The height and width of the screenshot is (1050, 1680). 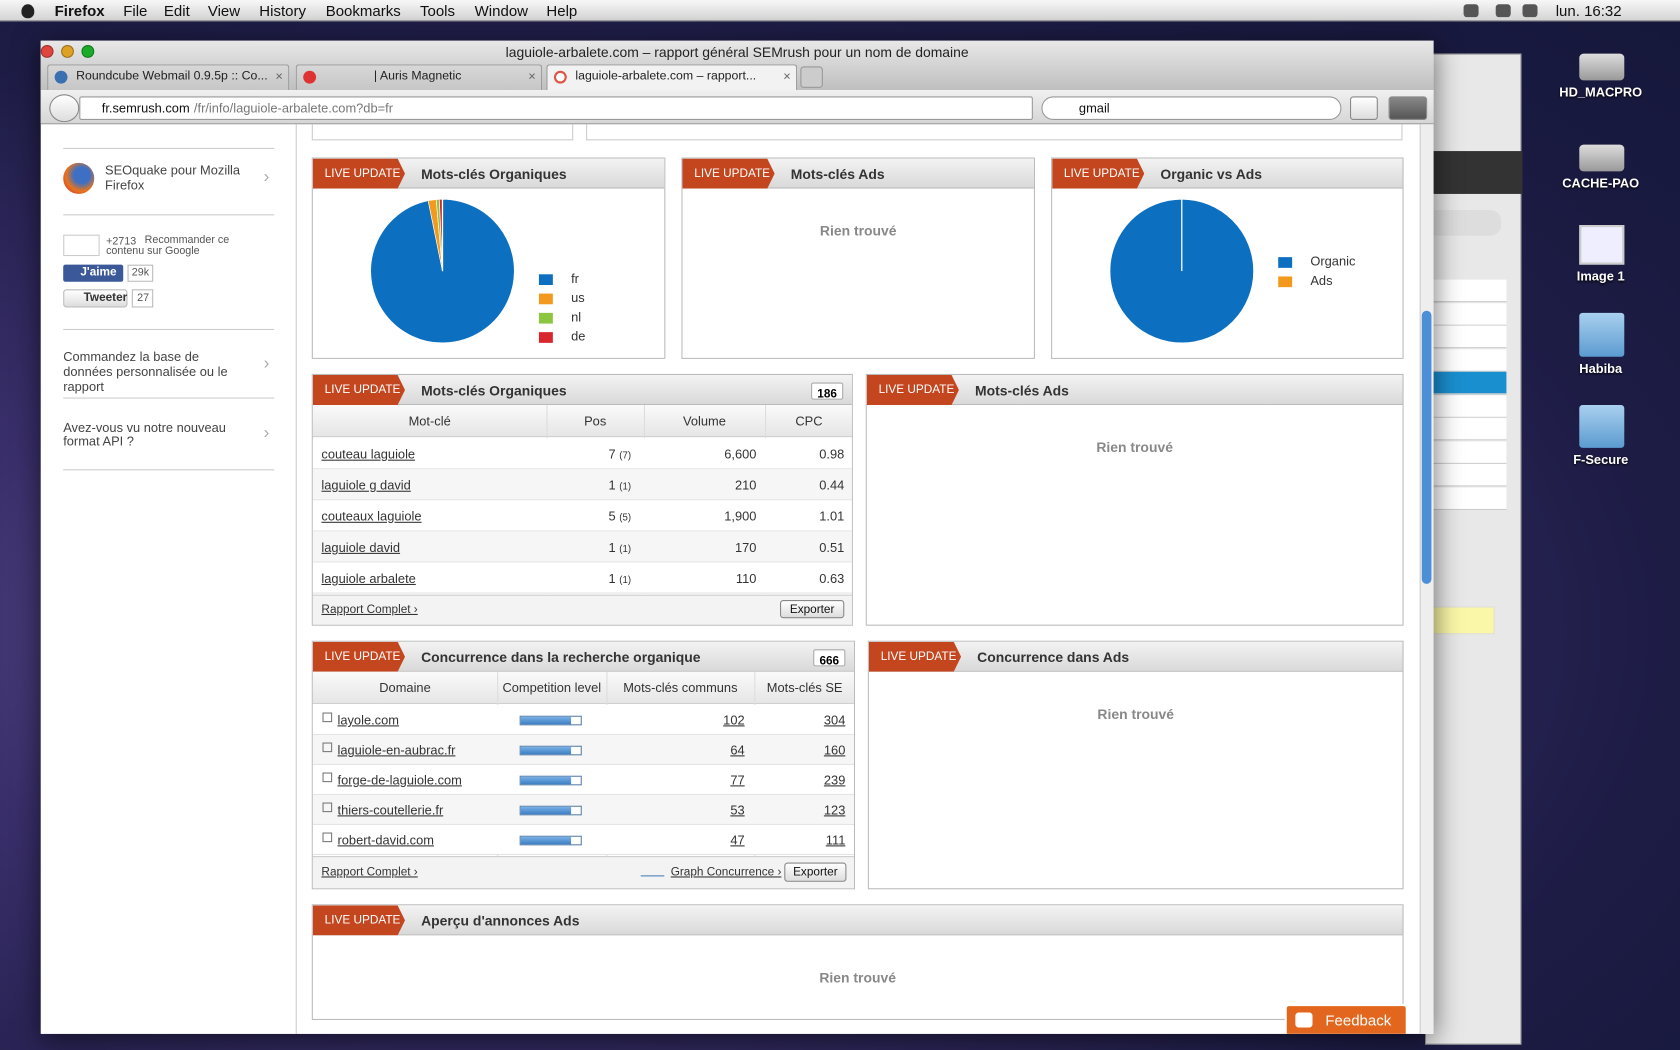 What do you see at coordinates (399, 780) in the screenshot?
I see `domain-link: forge-de-laguiole.com` at bounding box center [399, 780].